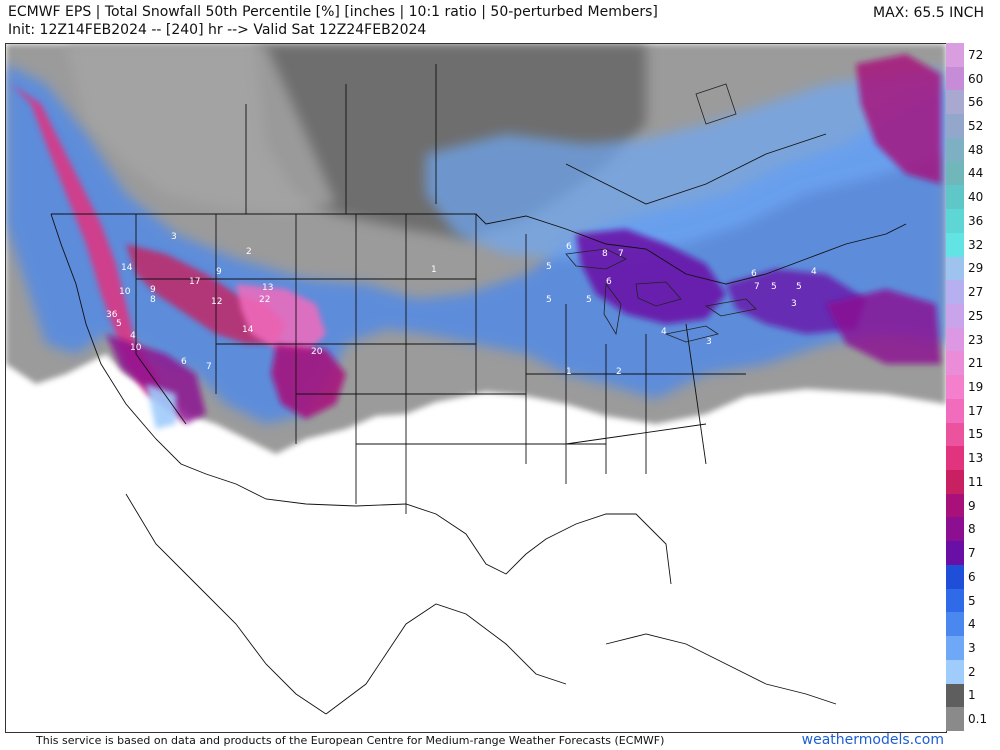 The image size is (1000, 750). What do you see at coordinates (216, 302) in the screenshot?
I see `map-value-label: 12` at bounding box center [216, 302].